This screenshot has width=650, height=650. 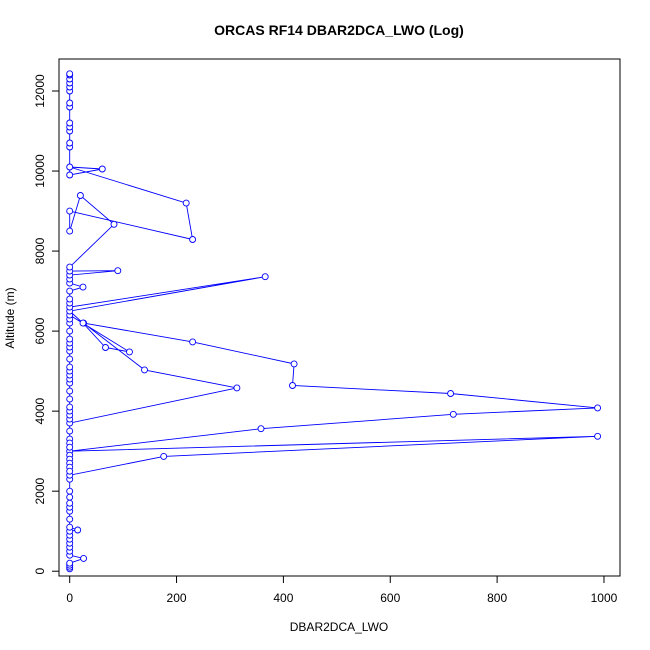 What do you see at coordinates (69, 598) in the screenshot?
I see `x-tick-label: 0` at bounding box center [69, 598].